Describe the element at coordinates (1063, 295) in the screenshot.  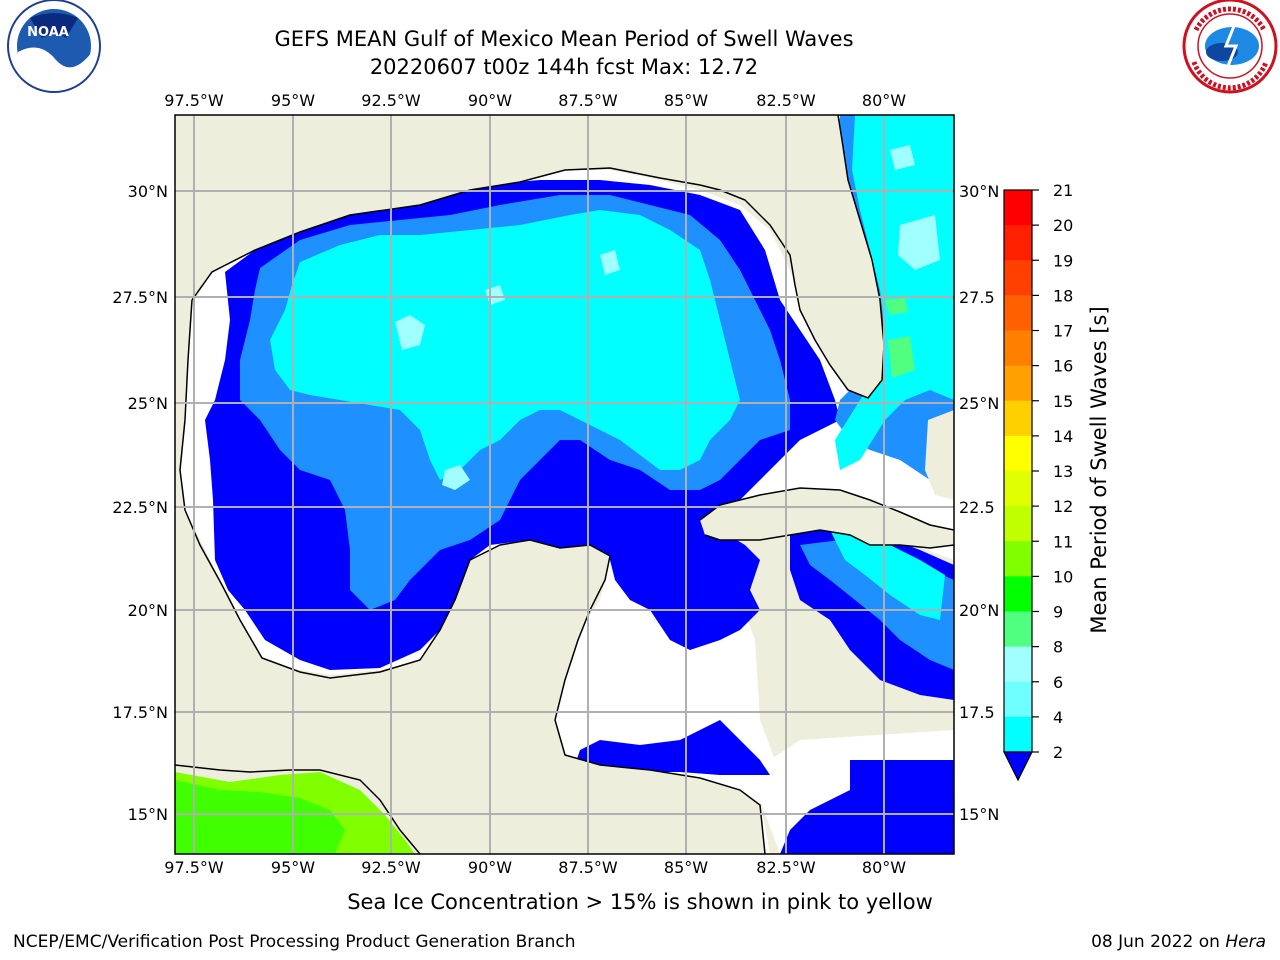
I see `colorbar-tick-label: 18` at that location.